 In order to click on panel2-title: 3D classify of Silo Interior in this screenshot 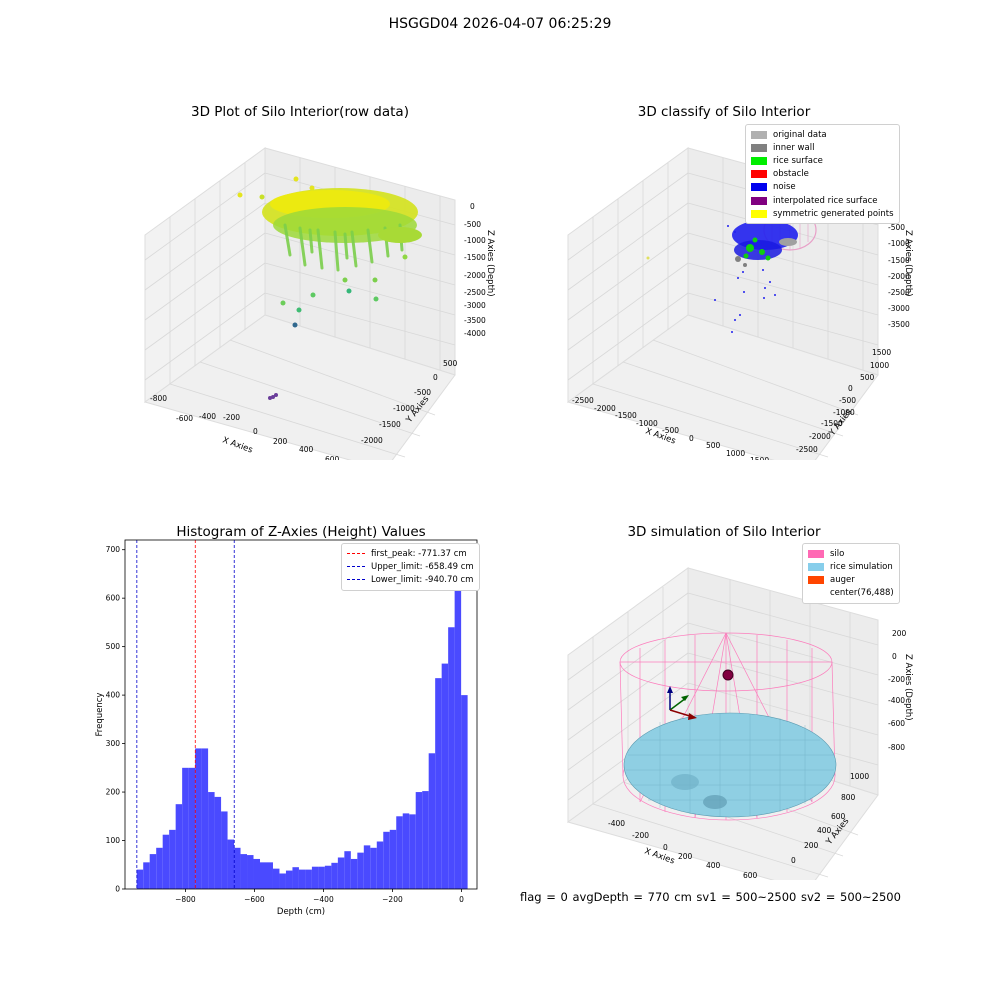, I will do `click(724, 112)`.